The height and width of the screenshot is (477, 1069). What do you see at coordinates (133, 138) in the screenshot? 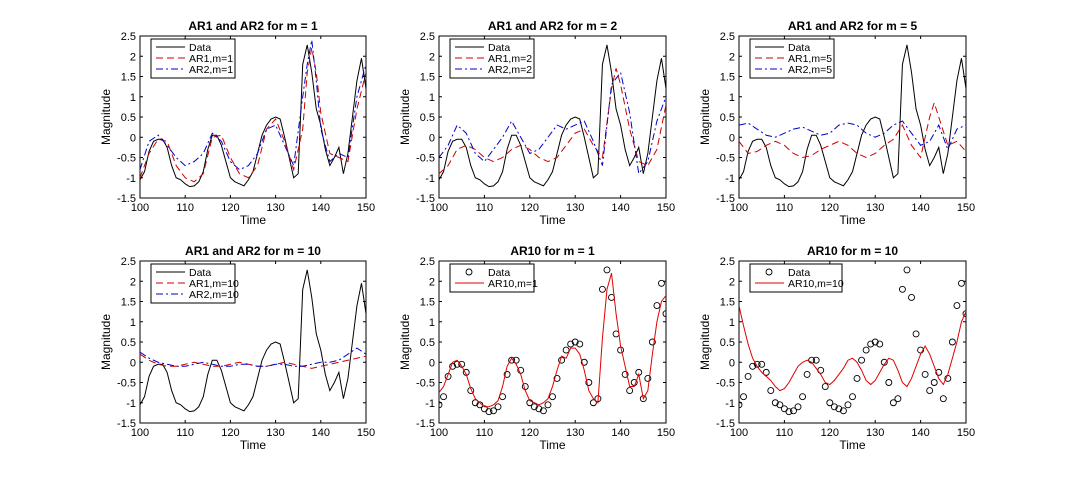
I see `y-tick-label: 0` at bounding box center [133, 138].